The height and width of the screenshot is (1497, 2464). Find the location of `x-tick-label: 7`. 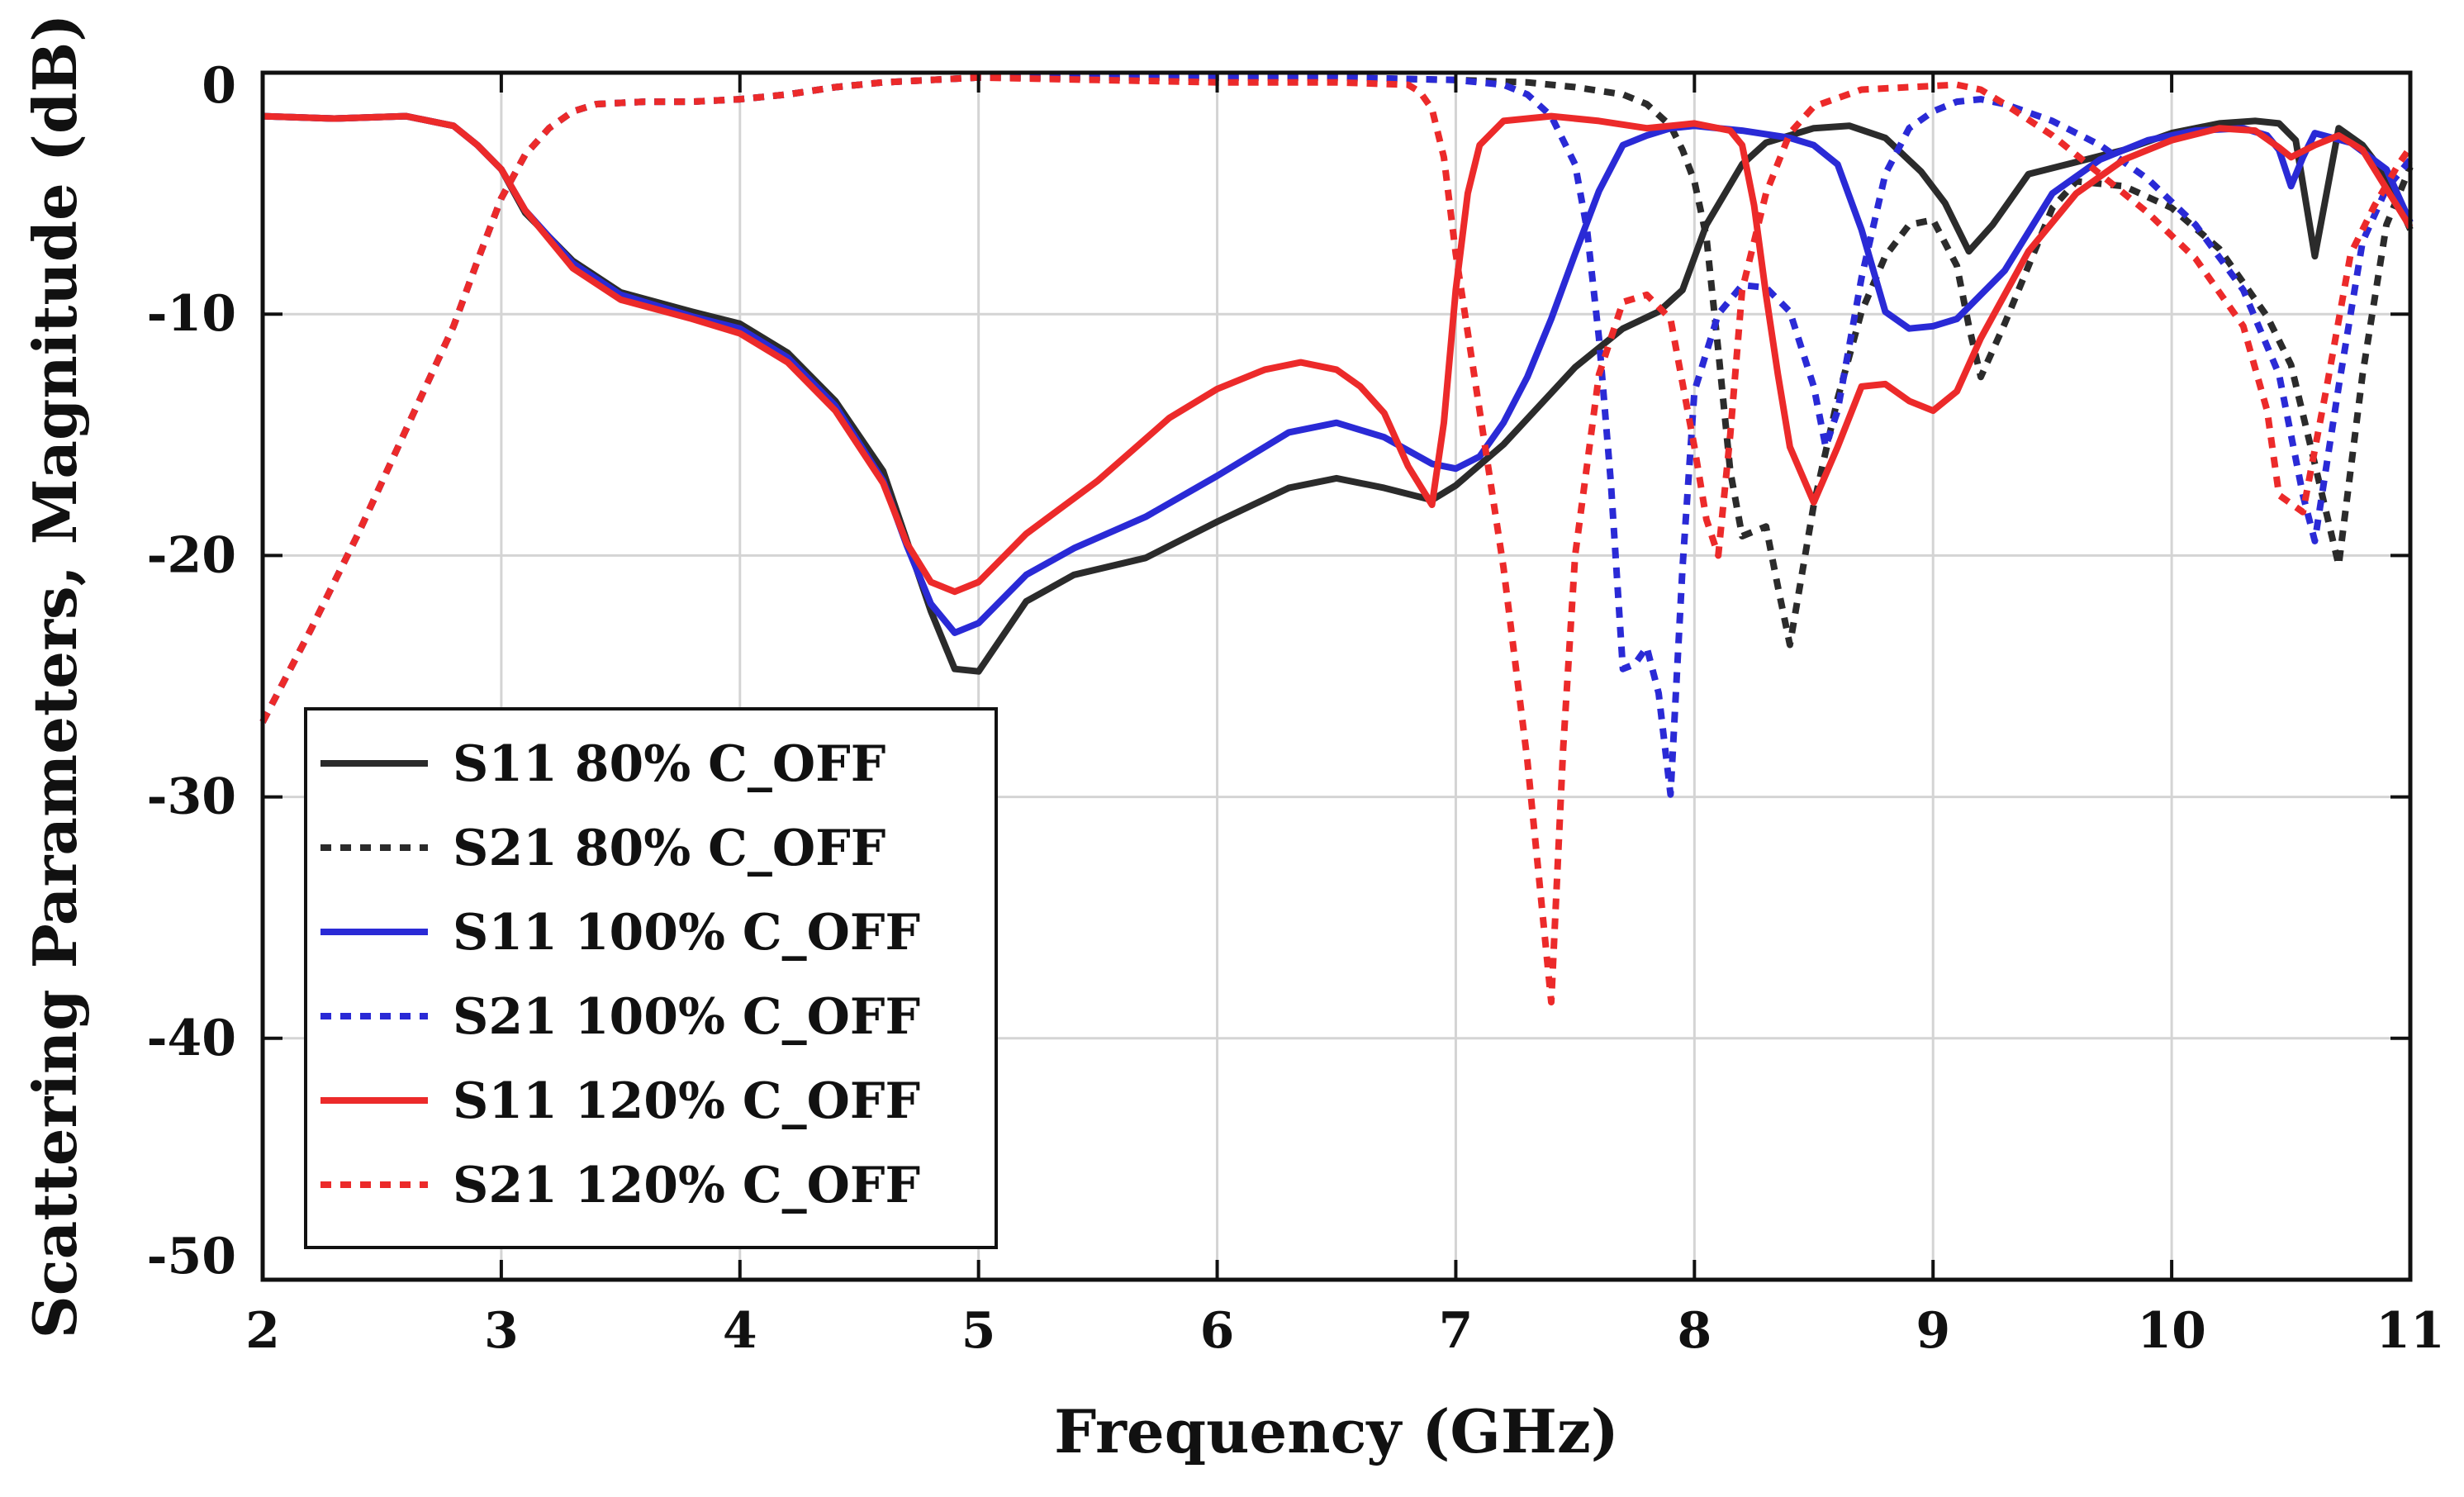

x-tick-label: 7 is located at coordinates (1456, 1331).